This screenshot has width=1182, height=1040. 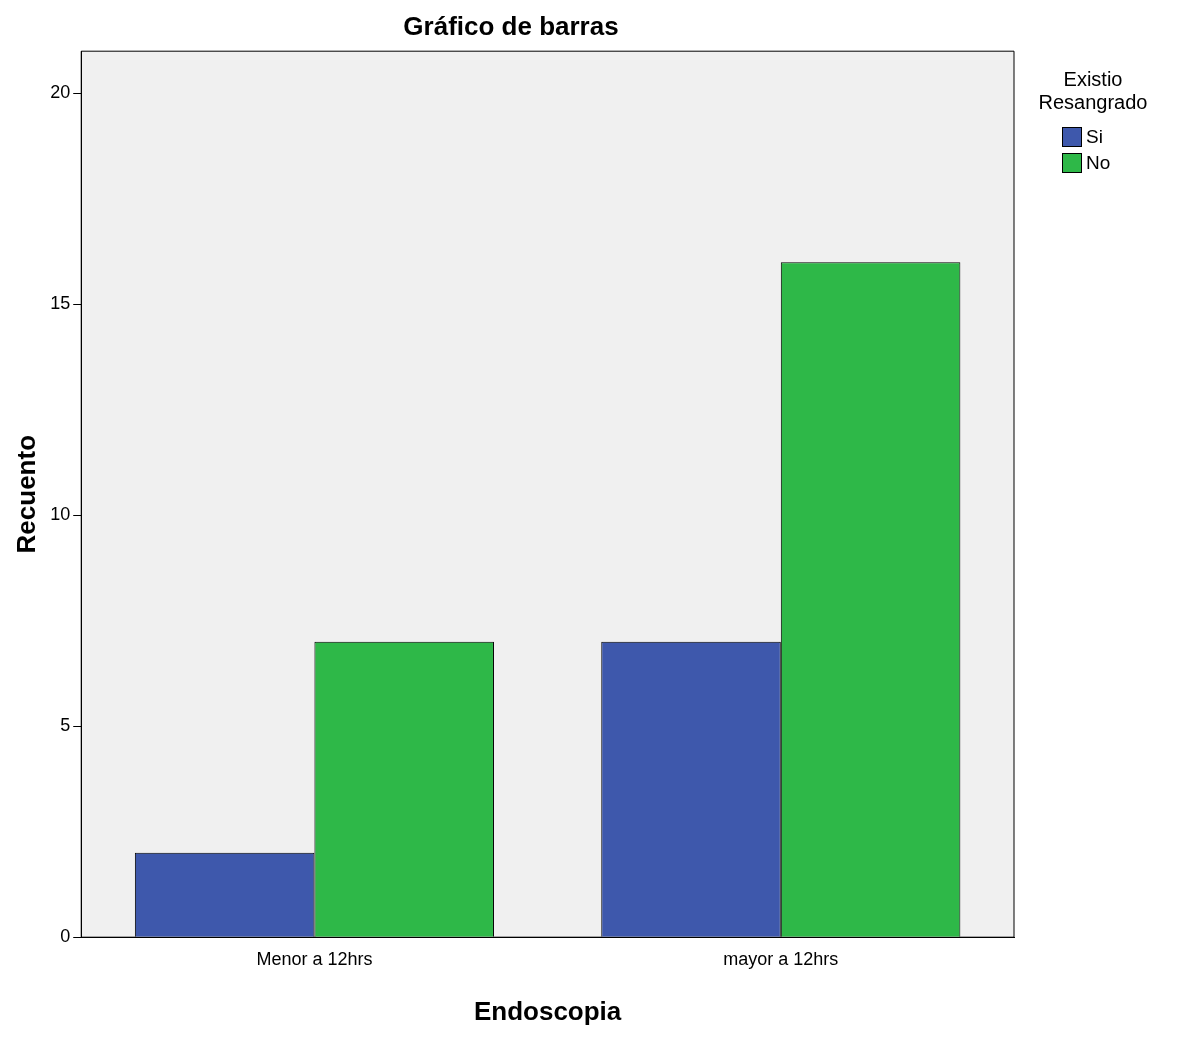 What do you see at coordinates (781, 958) in the screenshot?
I see `x-tick-label: mayor a 12hrs` at bounding box center [781, 958].